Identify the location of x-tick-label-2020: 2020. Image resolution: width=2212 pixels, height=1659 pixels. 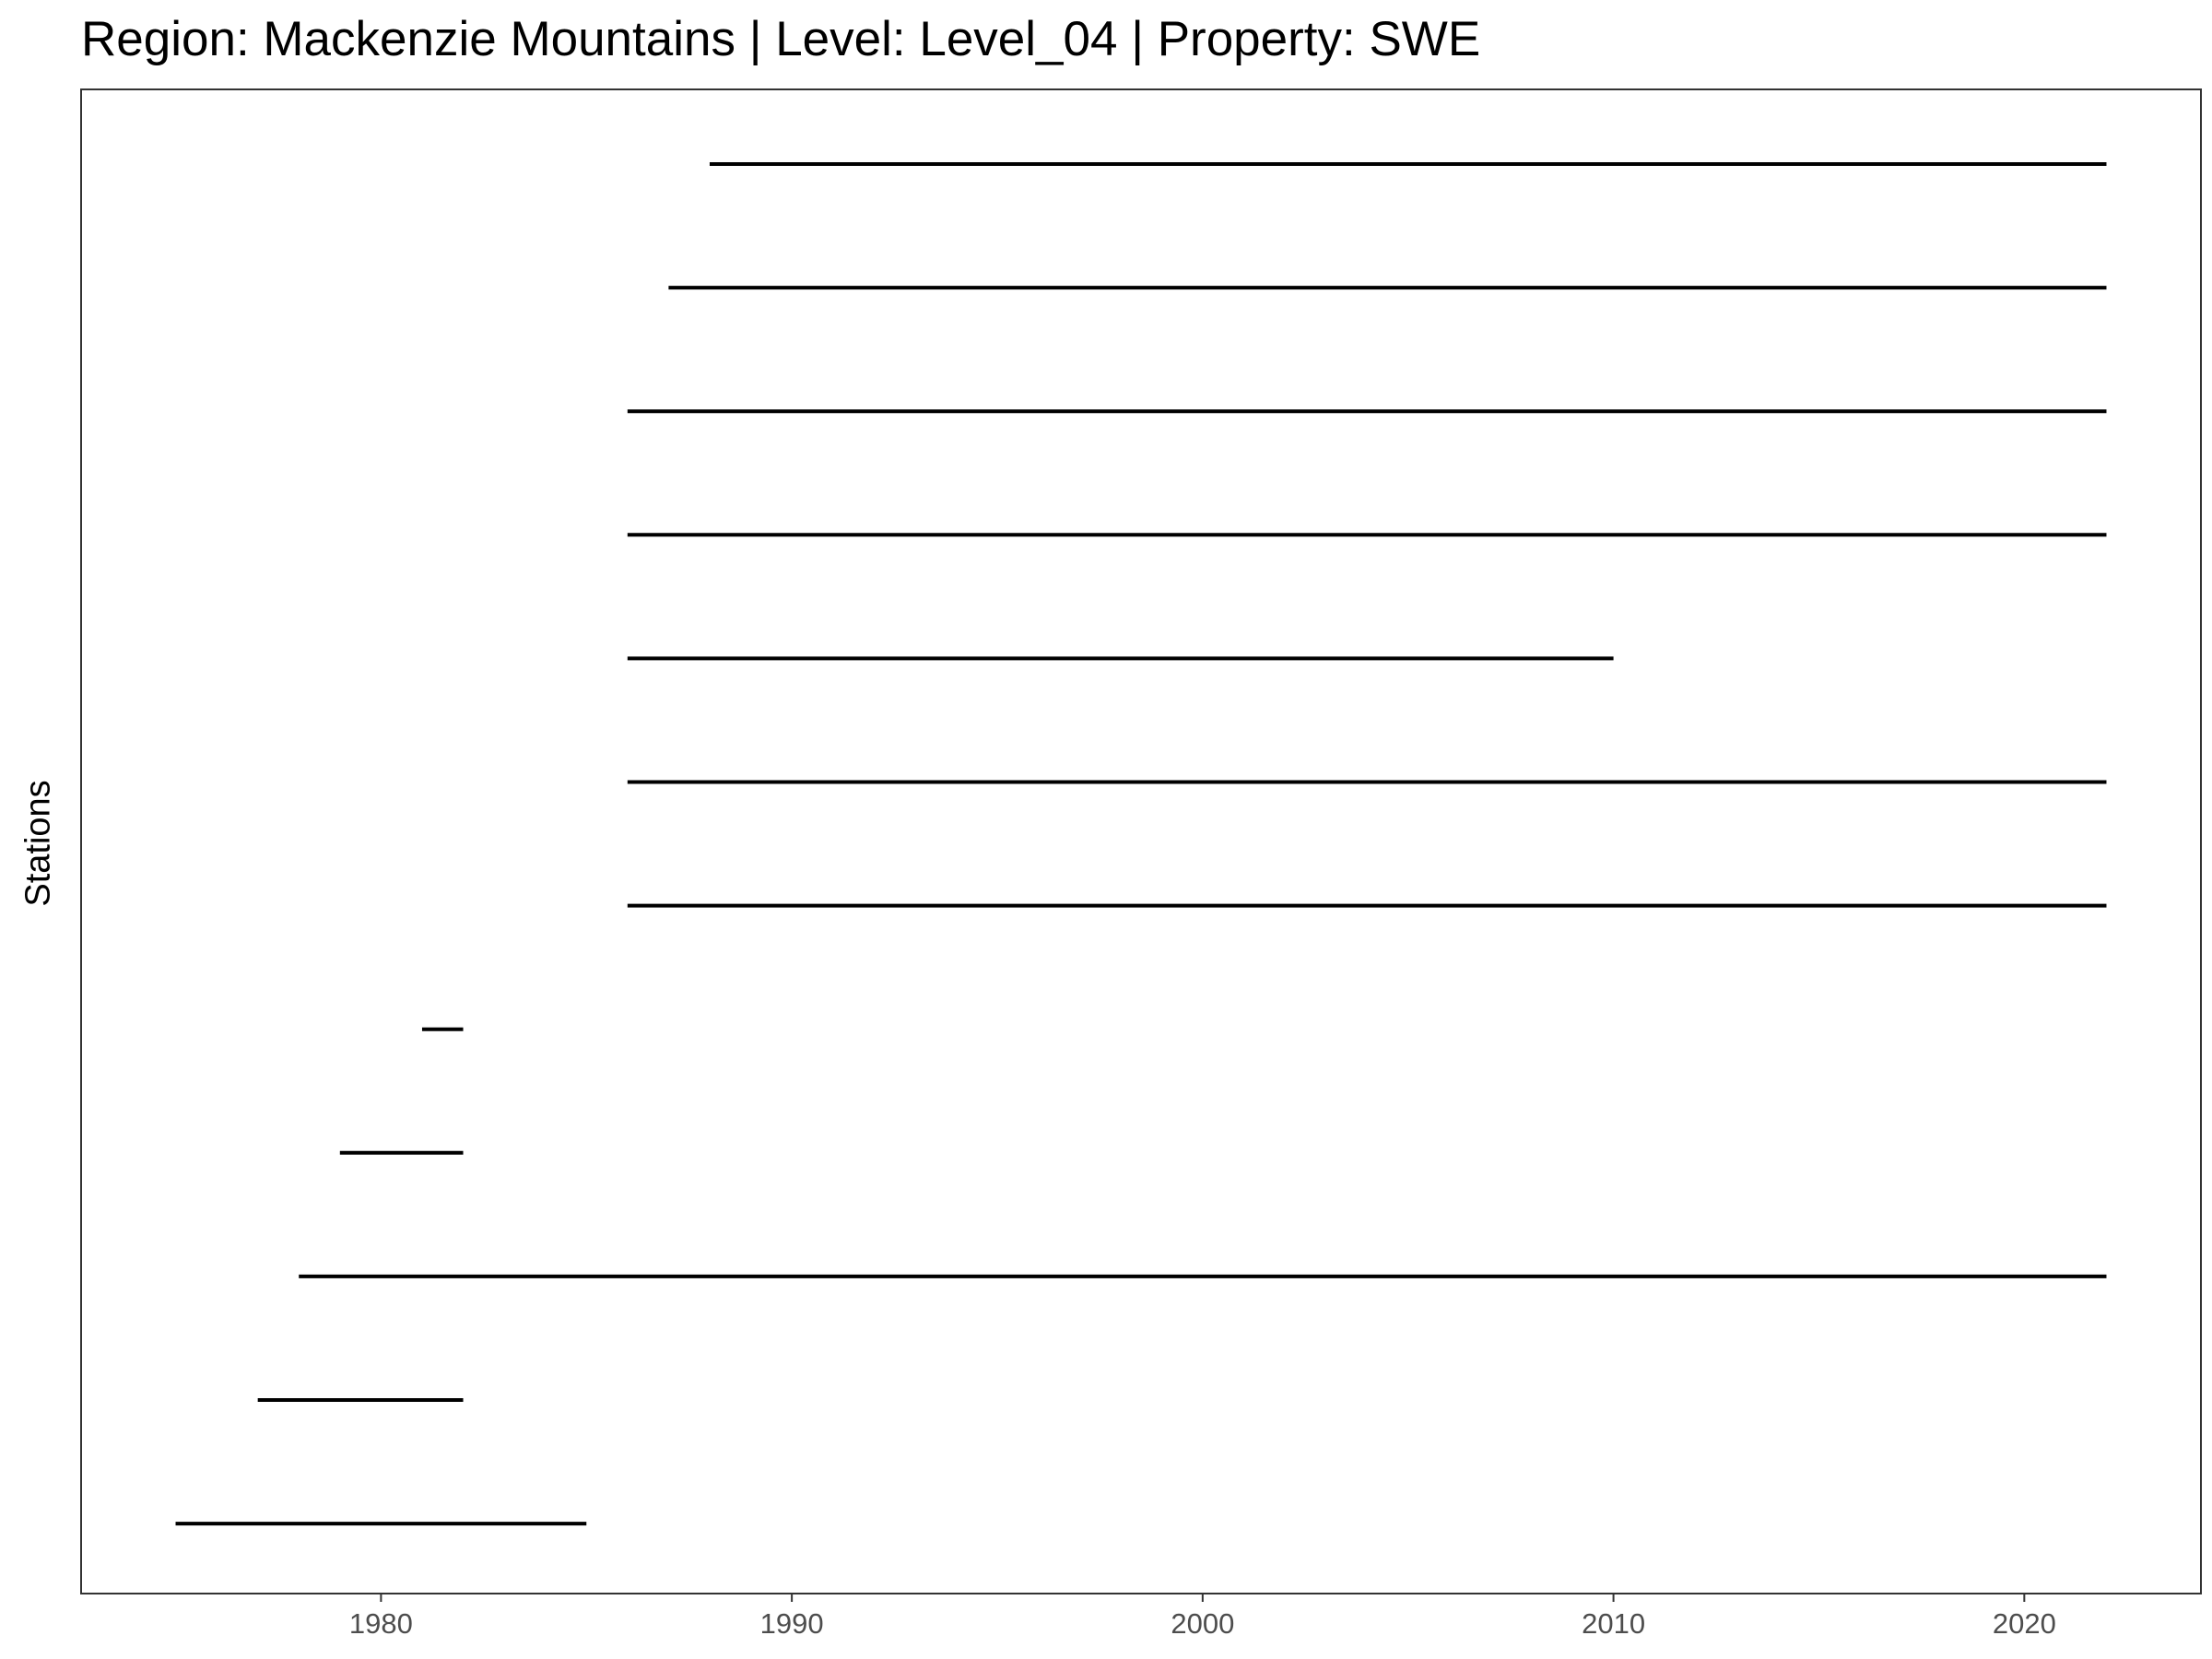
(2024, 1623).